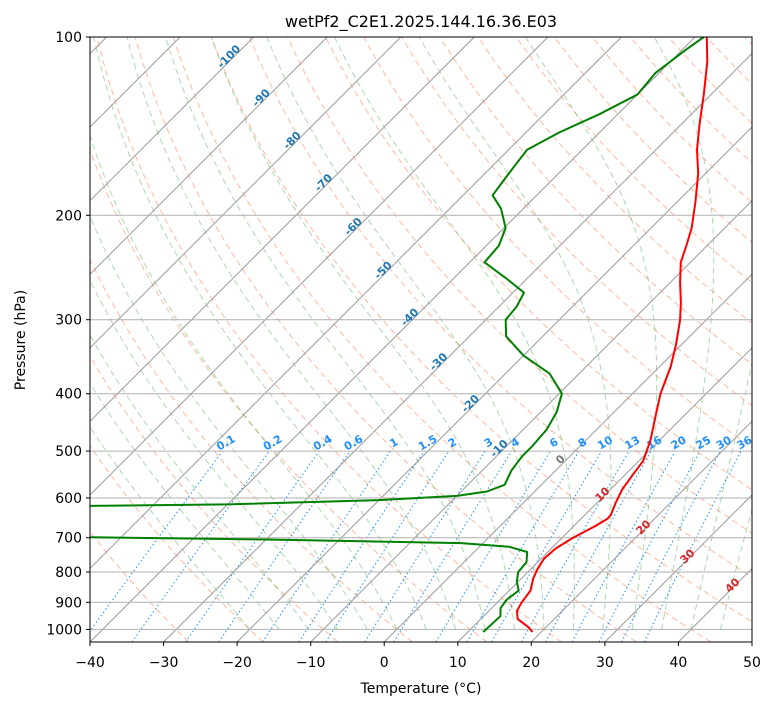  I want to click on y-tick-label: 1000, so click(64, 630).